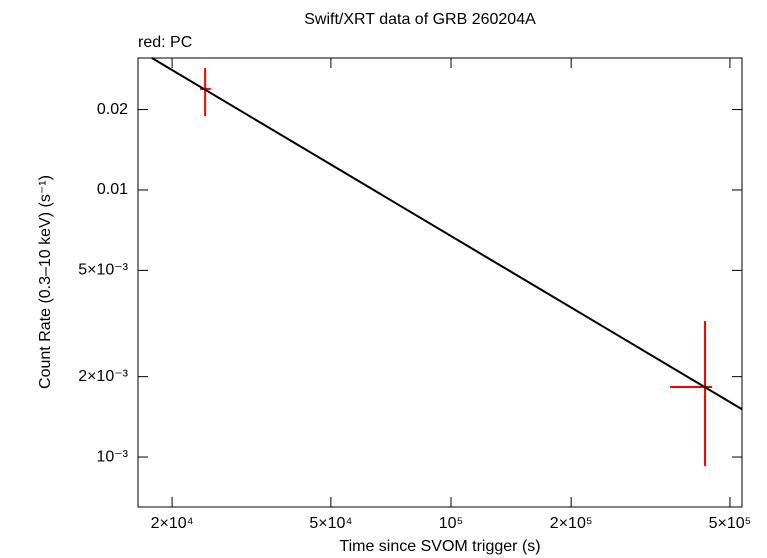 Image resolution: width=767 pixels, height=558 pixels. What do you see at coordinates (451, 523) in the screenshot?
I see `x-tick-label: 10⁵` at bounding box center [451, 523].